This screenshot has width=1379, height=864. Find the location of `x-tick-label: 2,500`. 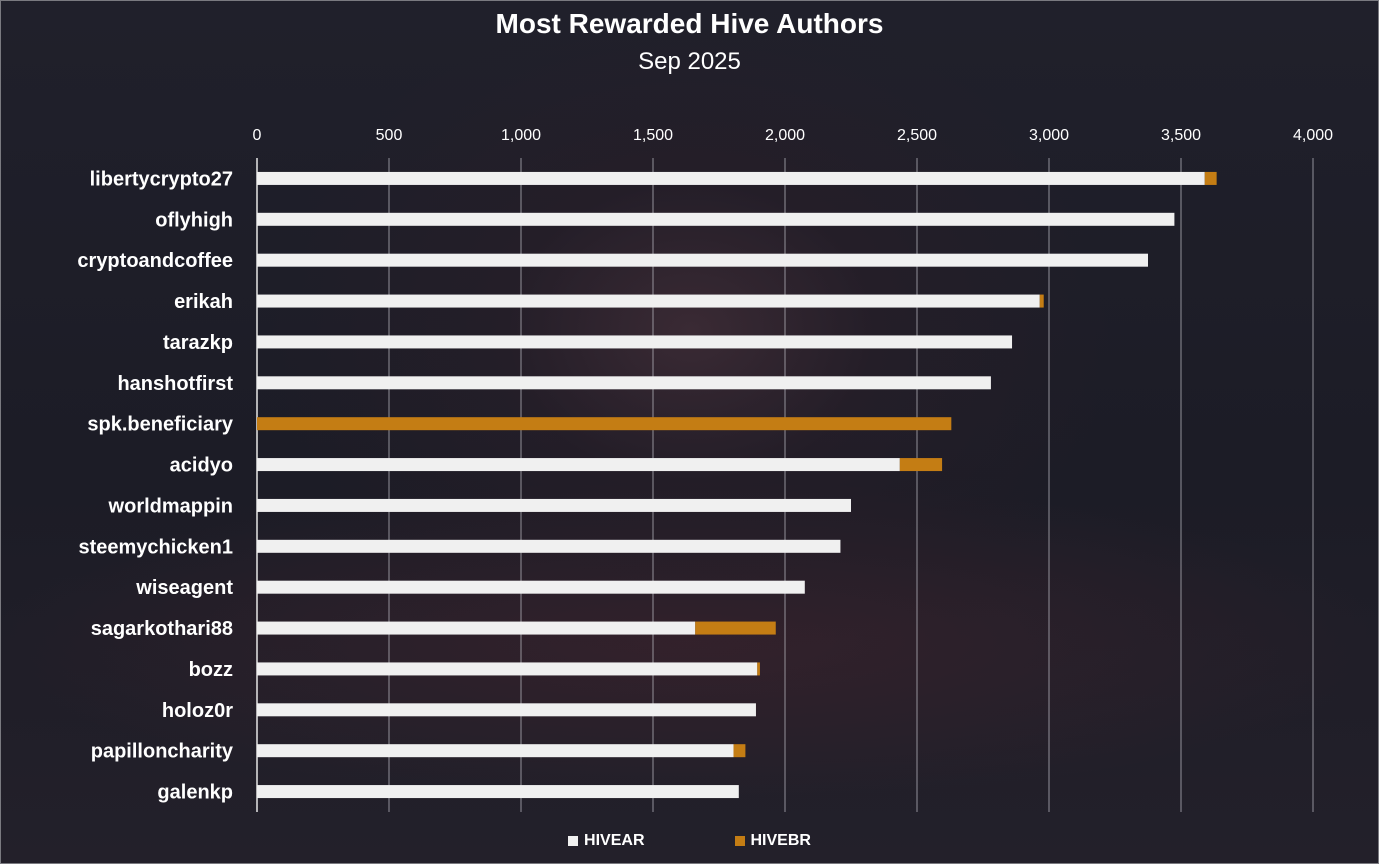

x-tick-label: 2,500 is located at coordinates (917, 135).